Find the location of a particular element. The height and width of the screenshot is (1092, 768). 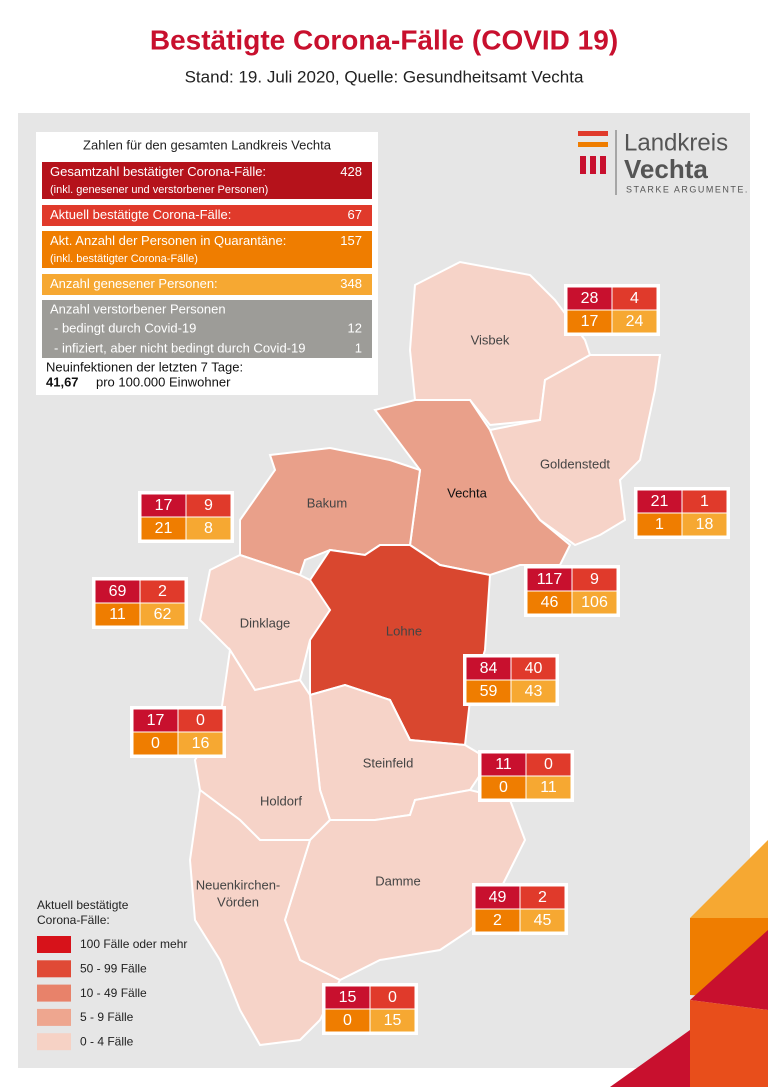

incidence-unit: pro 100.000 Einwohner is located at coordinates (163, 381).